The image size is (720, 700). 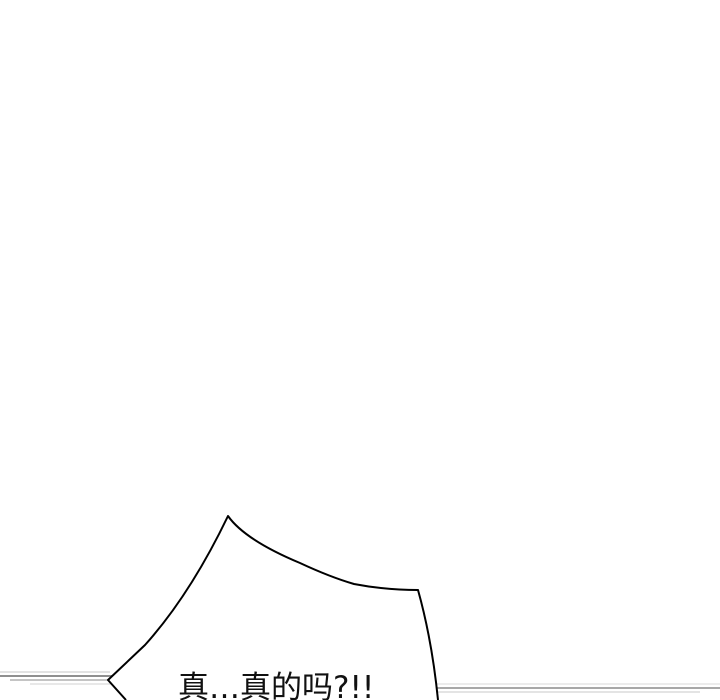 What do you see at coordinates (56, 678) in the screenshot?
I see `speed-lines-left` at bounding box center [56, 678].